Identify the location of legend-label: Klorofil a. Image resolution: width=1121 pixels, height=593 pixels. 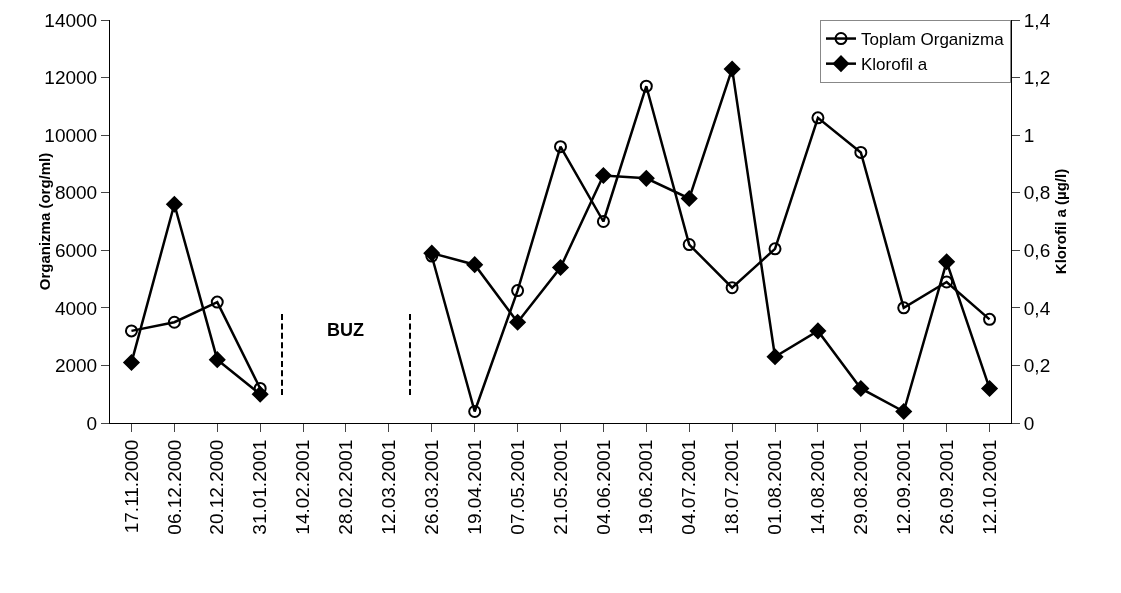
(894, 65).